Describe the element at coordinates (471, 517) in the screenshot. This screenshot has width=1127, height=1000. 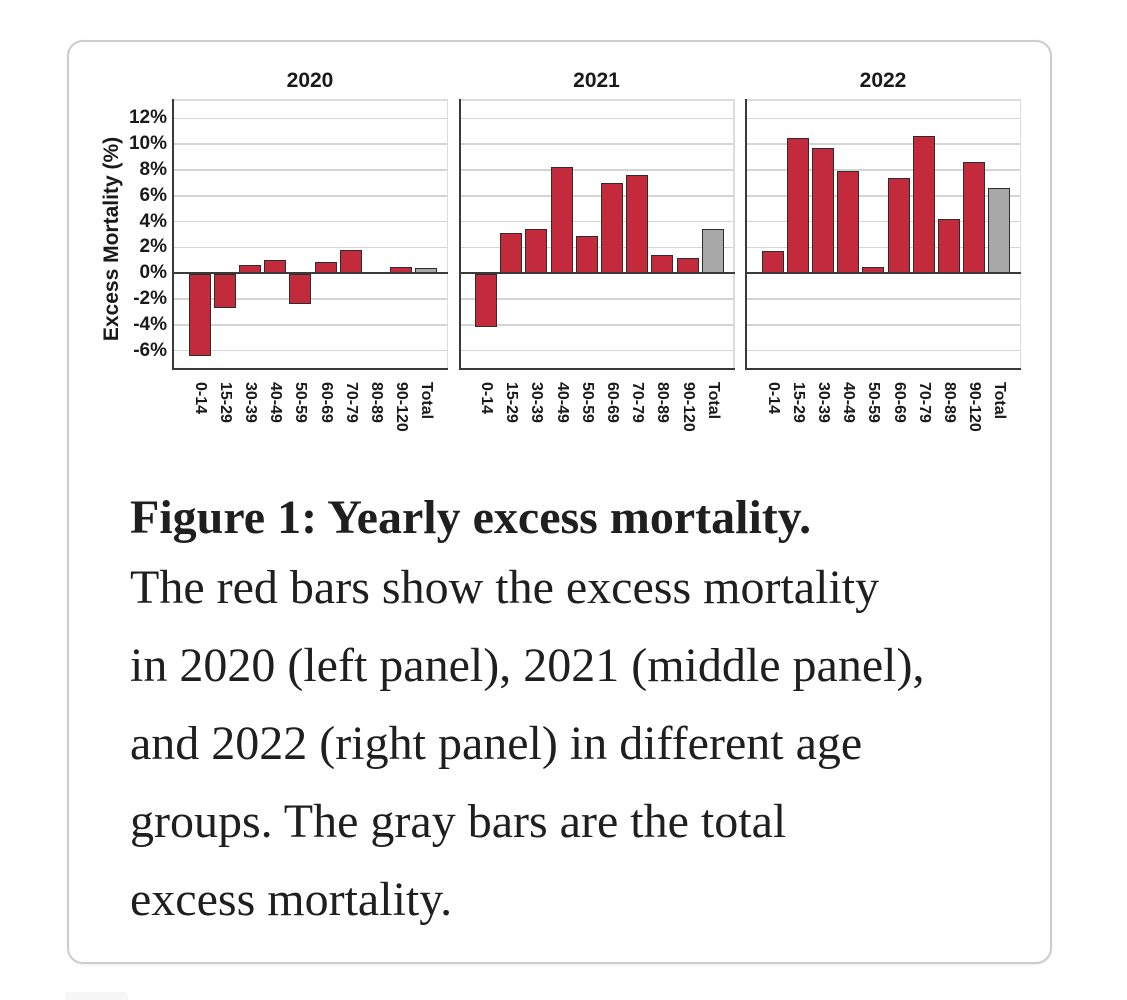
I see `caption-title: Figure 1: Yearly excess mortality.` at that location.